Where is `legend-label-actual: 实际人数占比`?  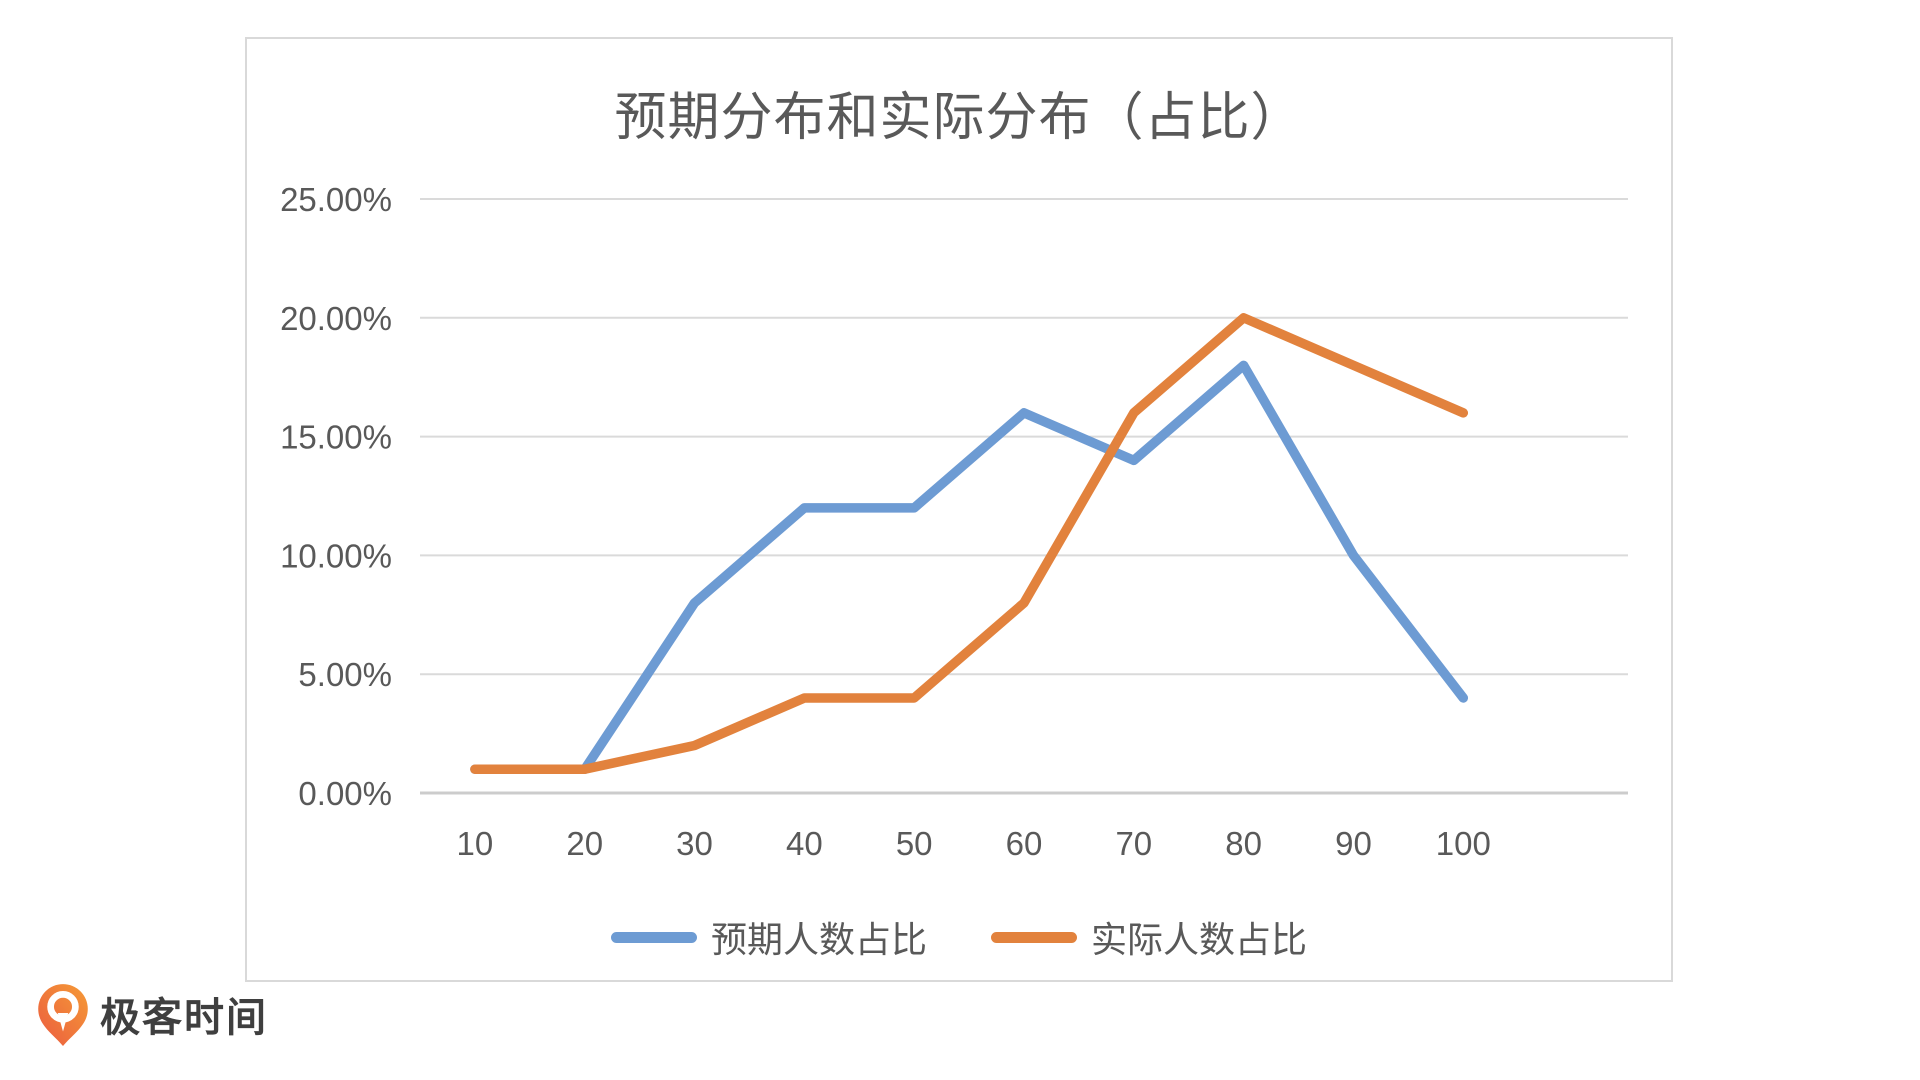
legend-label-actual: 实际人数占比 is located at coordinates (1199, 939).